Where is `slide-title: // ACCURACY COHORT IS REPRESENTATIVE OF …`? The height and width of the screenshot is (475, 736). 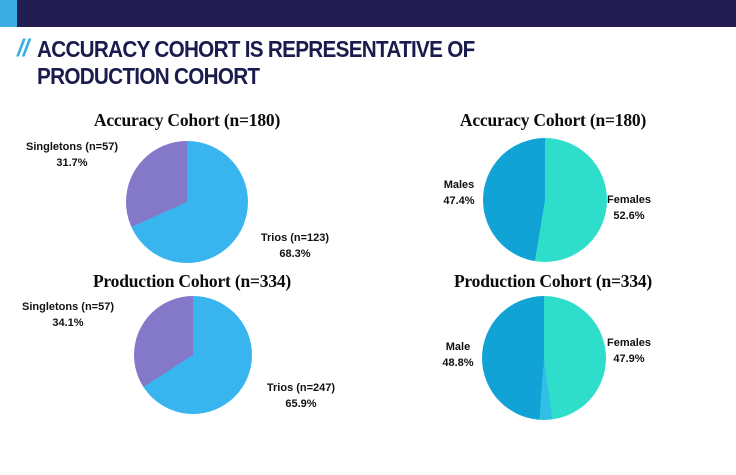
slide-title: // ACCURACY COHORT IS REPRESENTATIVE OF … is located at coordinates (270, 63).